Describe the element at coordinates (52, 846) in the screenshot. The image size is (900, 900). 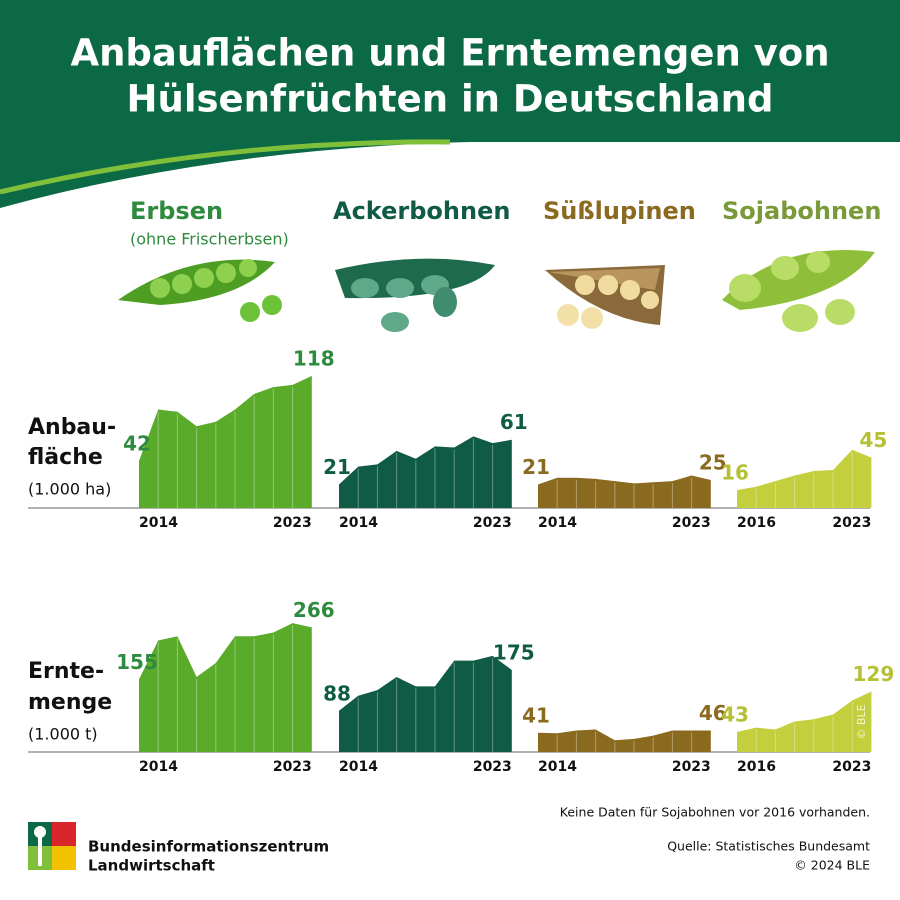
I see `logo-mark` at that location.